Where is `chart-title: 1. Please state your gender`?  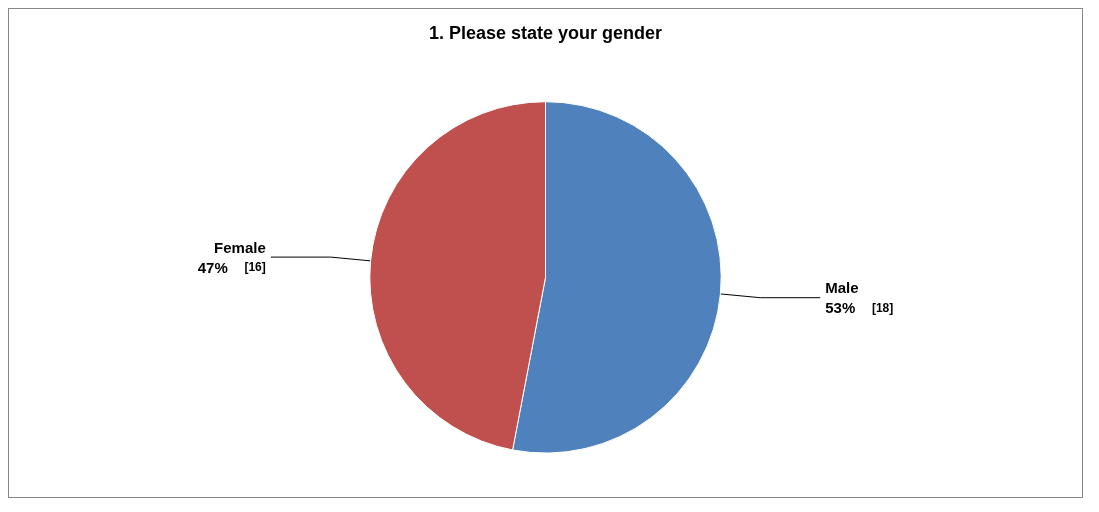
chart-title: 1. Please state your gender is located at coordinates (545, 33).